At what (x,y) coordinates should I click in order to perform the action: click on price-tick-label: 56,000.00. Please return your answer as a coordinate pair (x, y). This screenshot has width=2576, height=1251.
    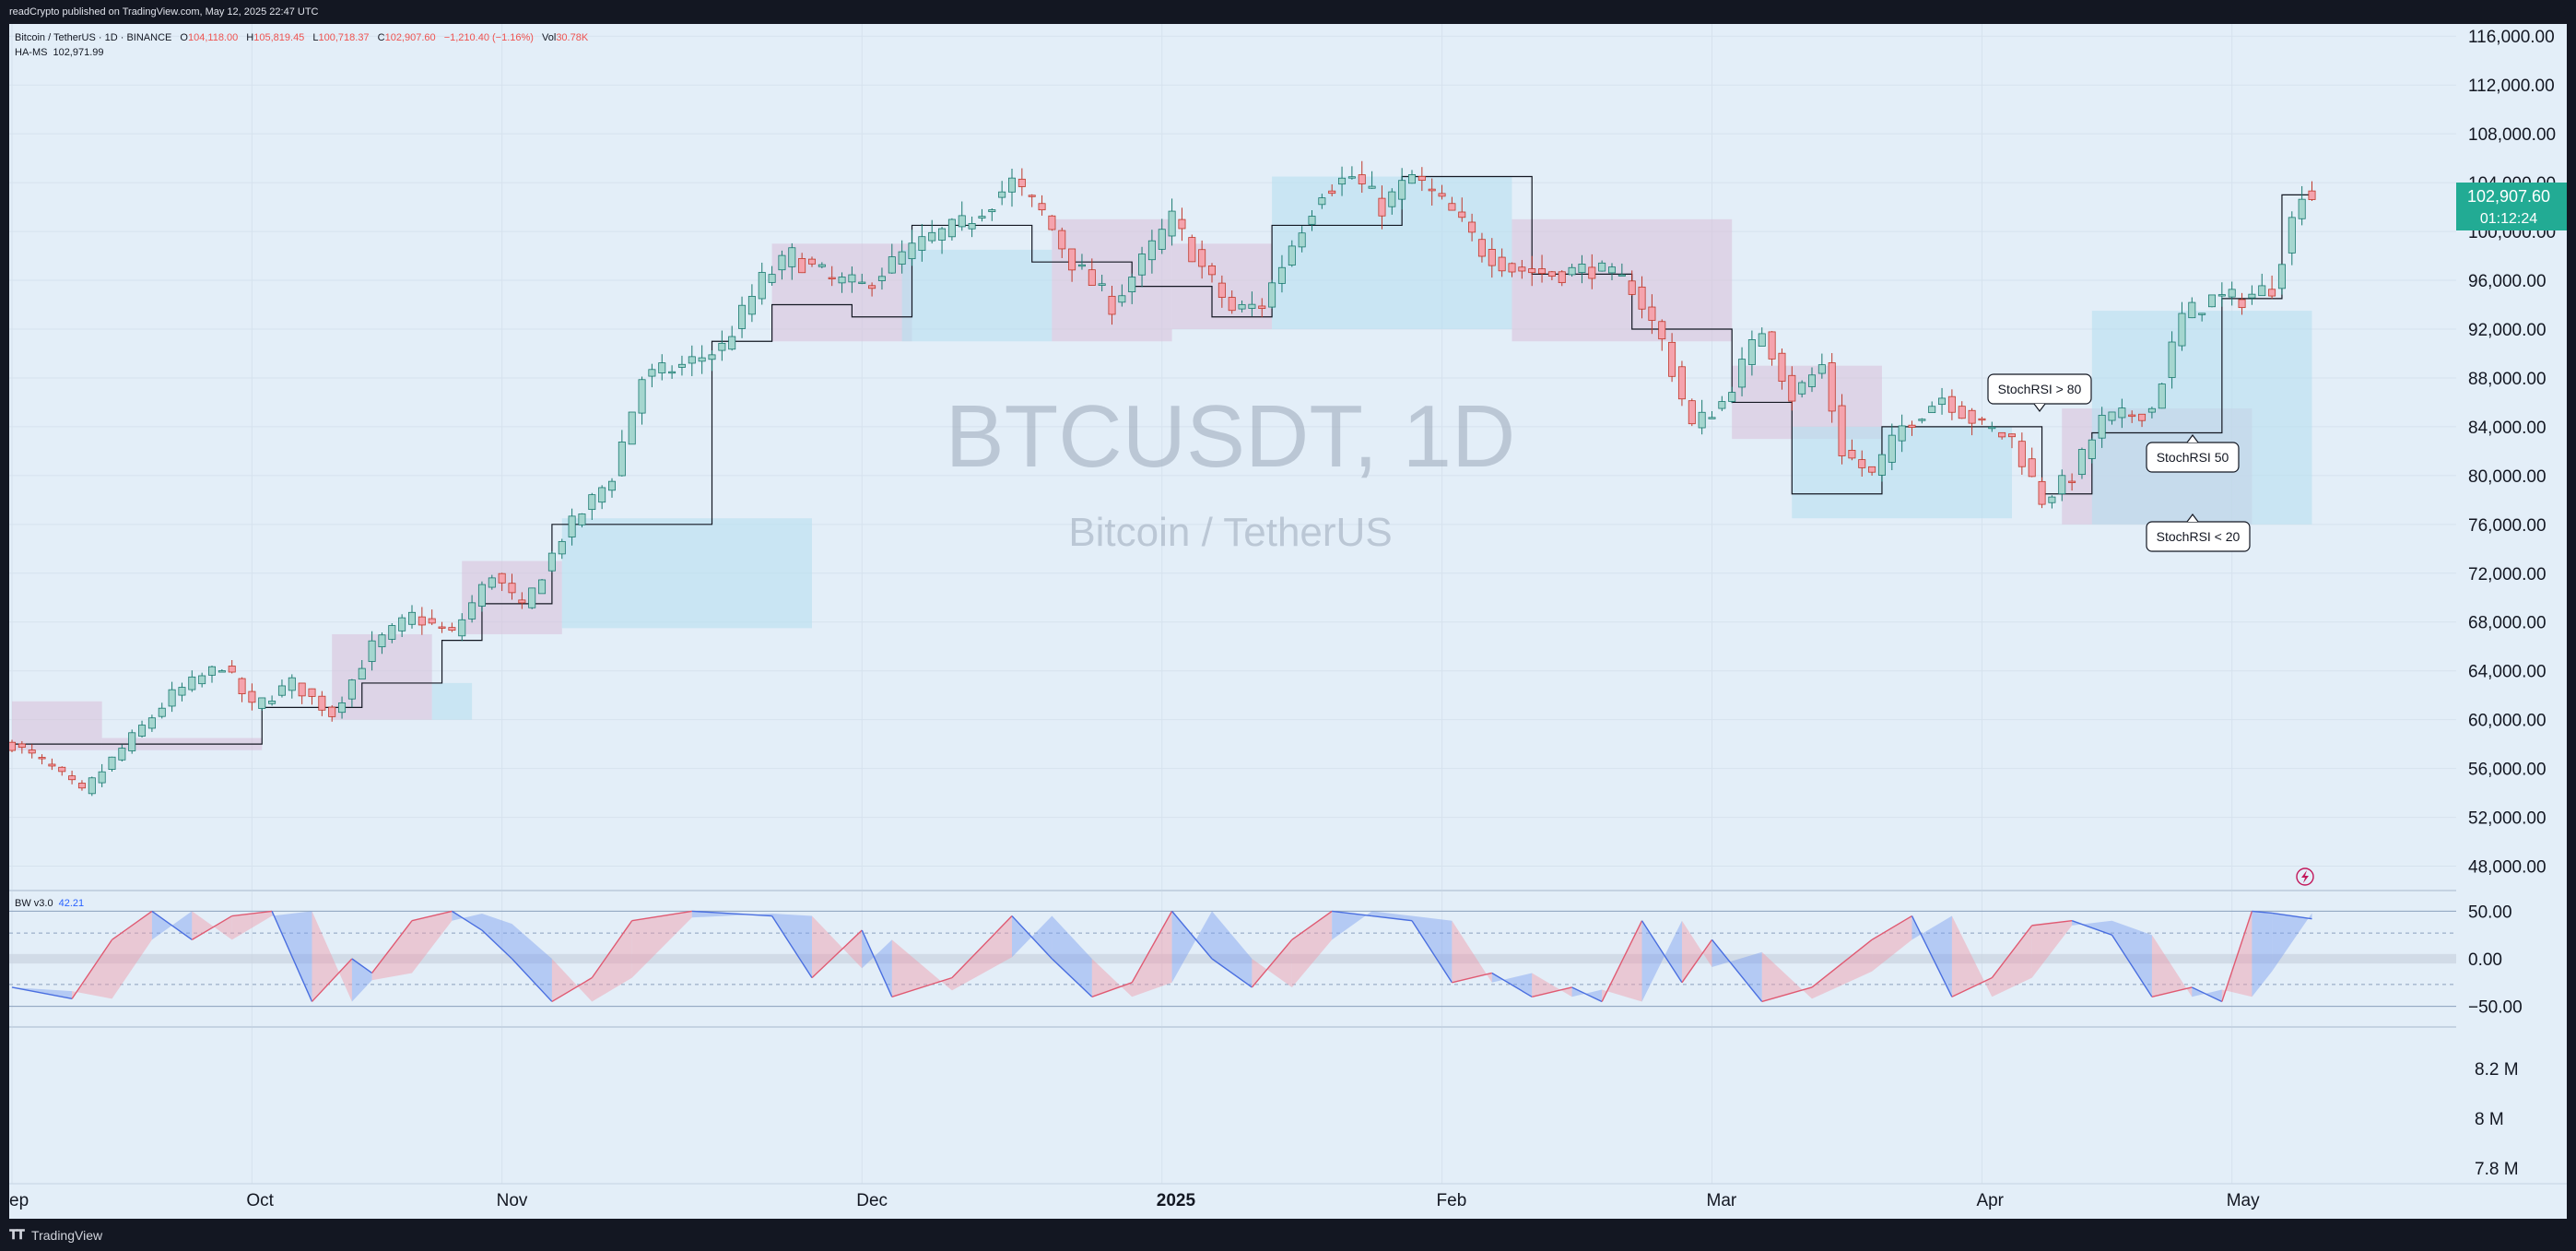
    Looking at the image, I should click on (2507, 770).